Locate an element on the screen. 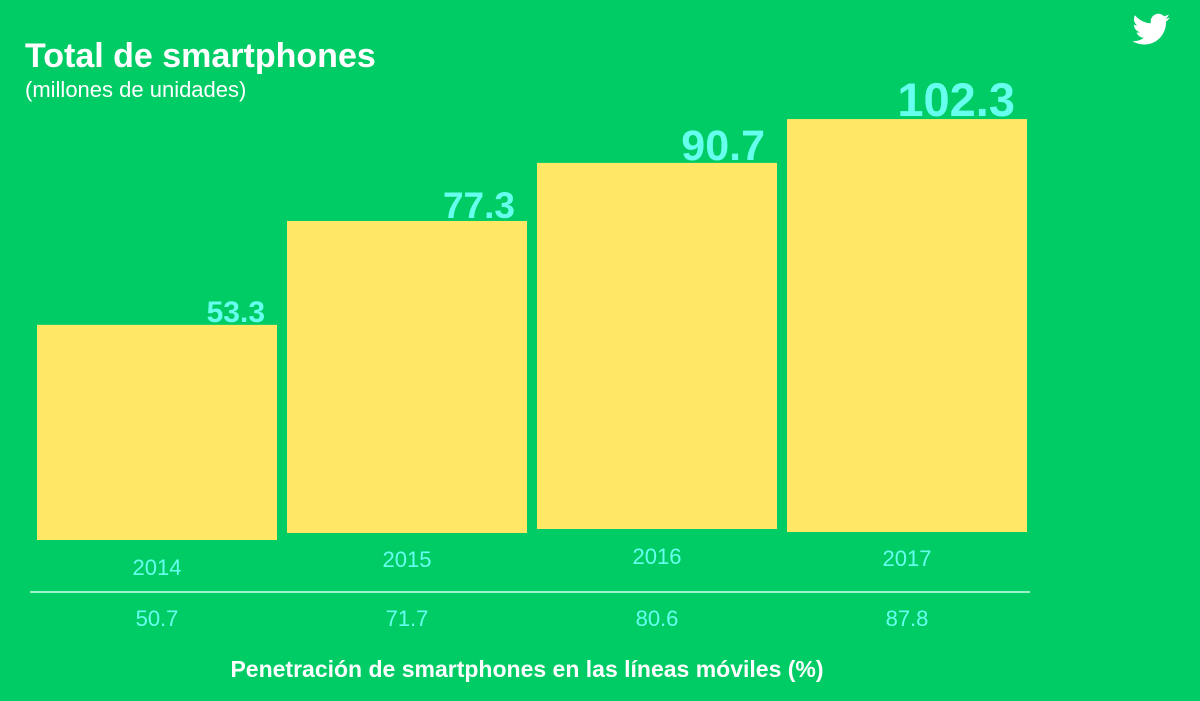  year-label-2016: 2016 is located at coordinates (657, 556).